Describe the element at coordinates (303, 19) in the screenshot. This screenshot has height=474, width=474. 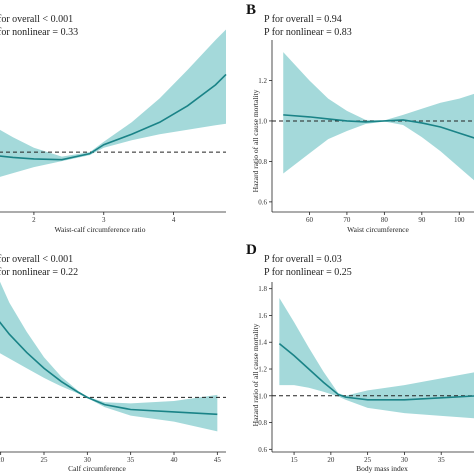
I see `p-overall-text: P for overall = 0.94` at that location.